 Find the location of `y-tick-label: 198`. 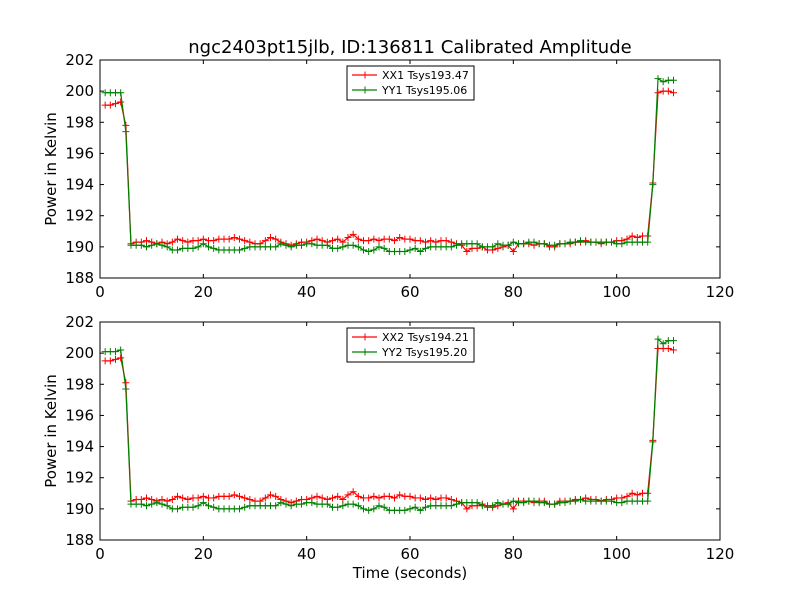

y-tick-label: 198 is located at coordinates (79, 384).